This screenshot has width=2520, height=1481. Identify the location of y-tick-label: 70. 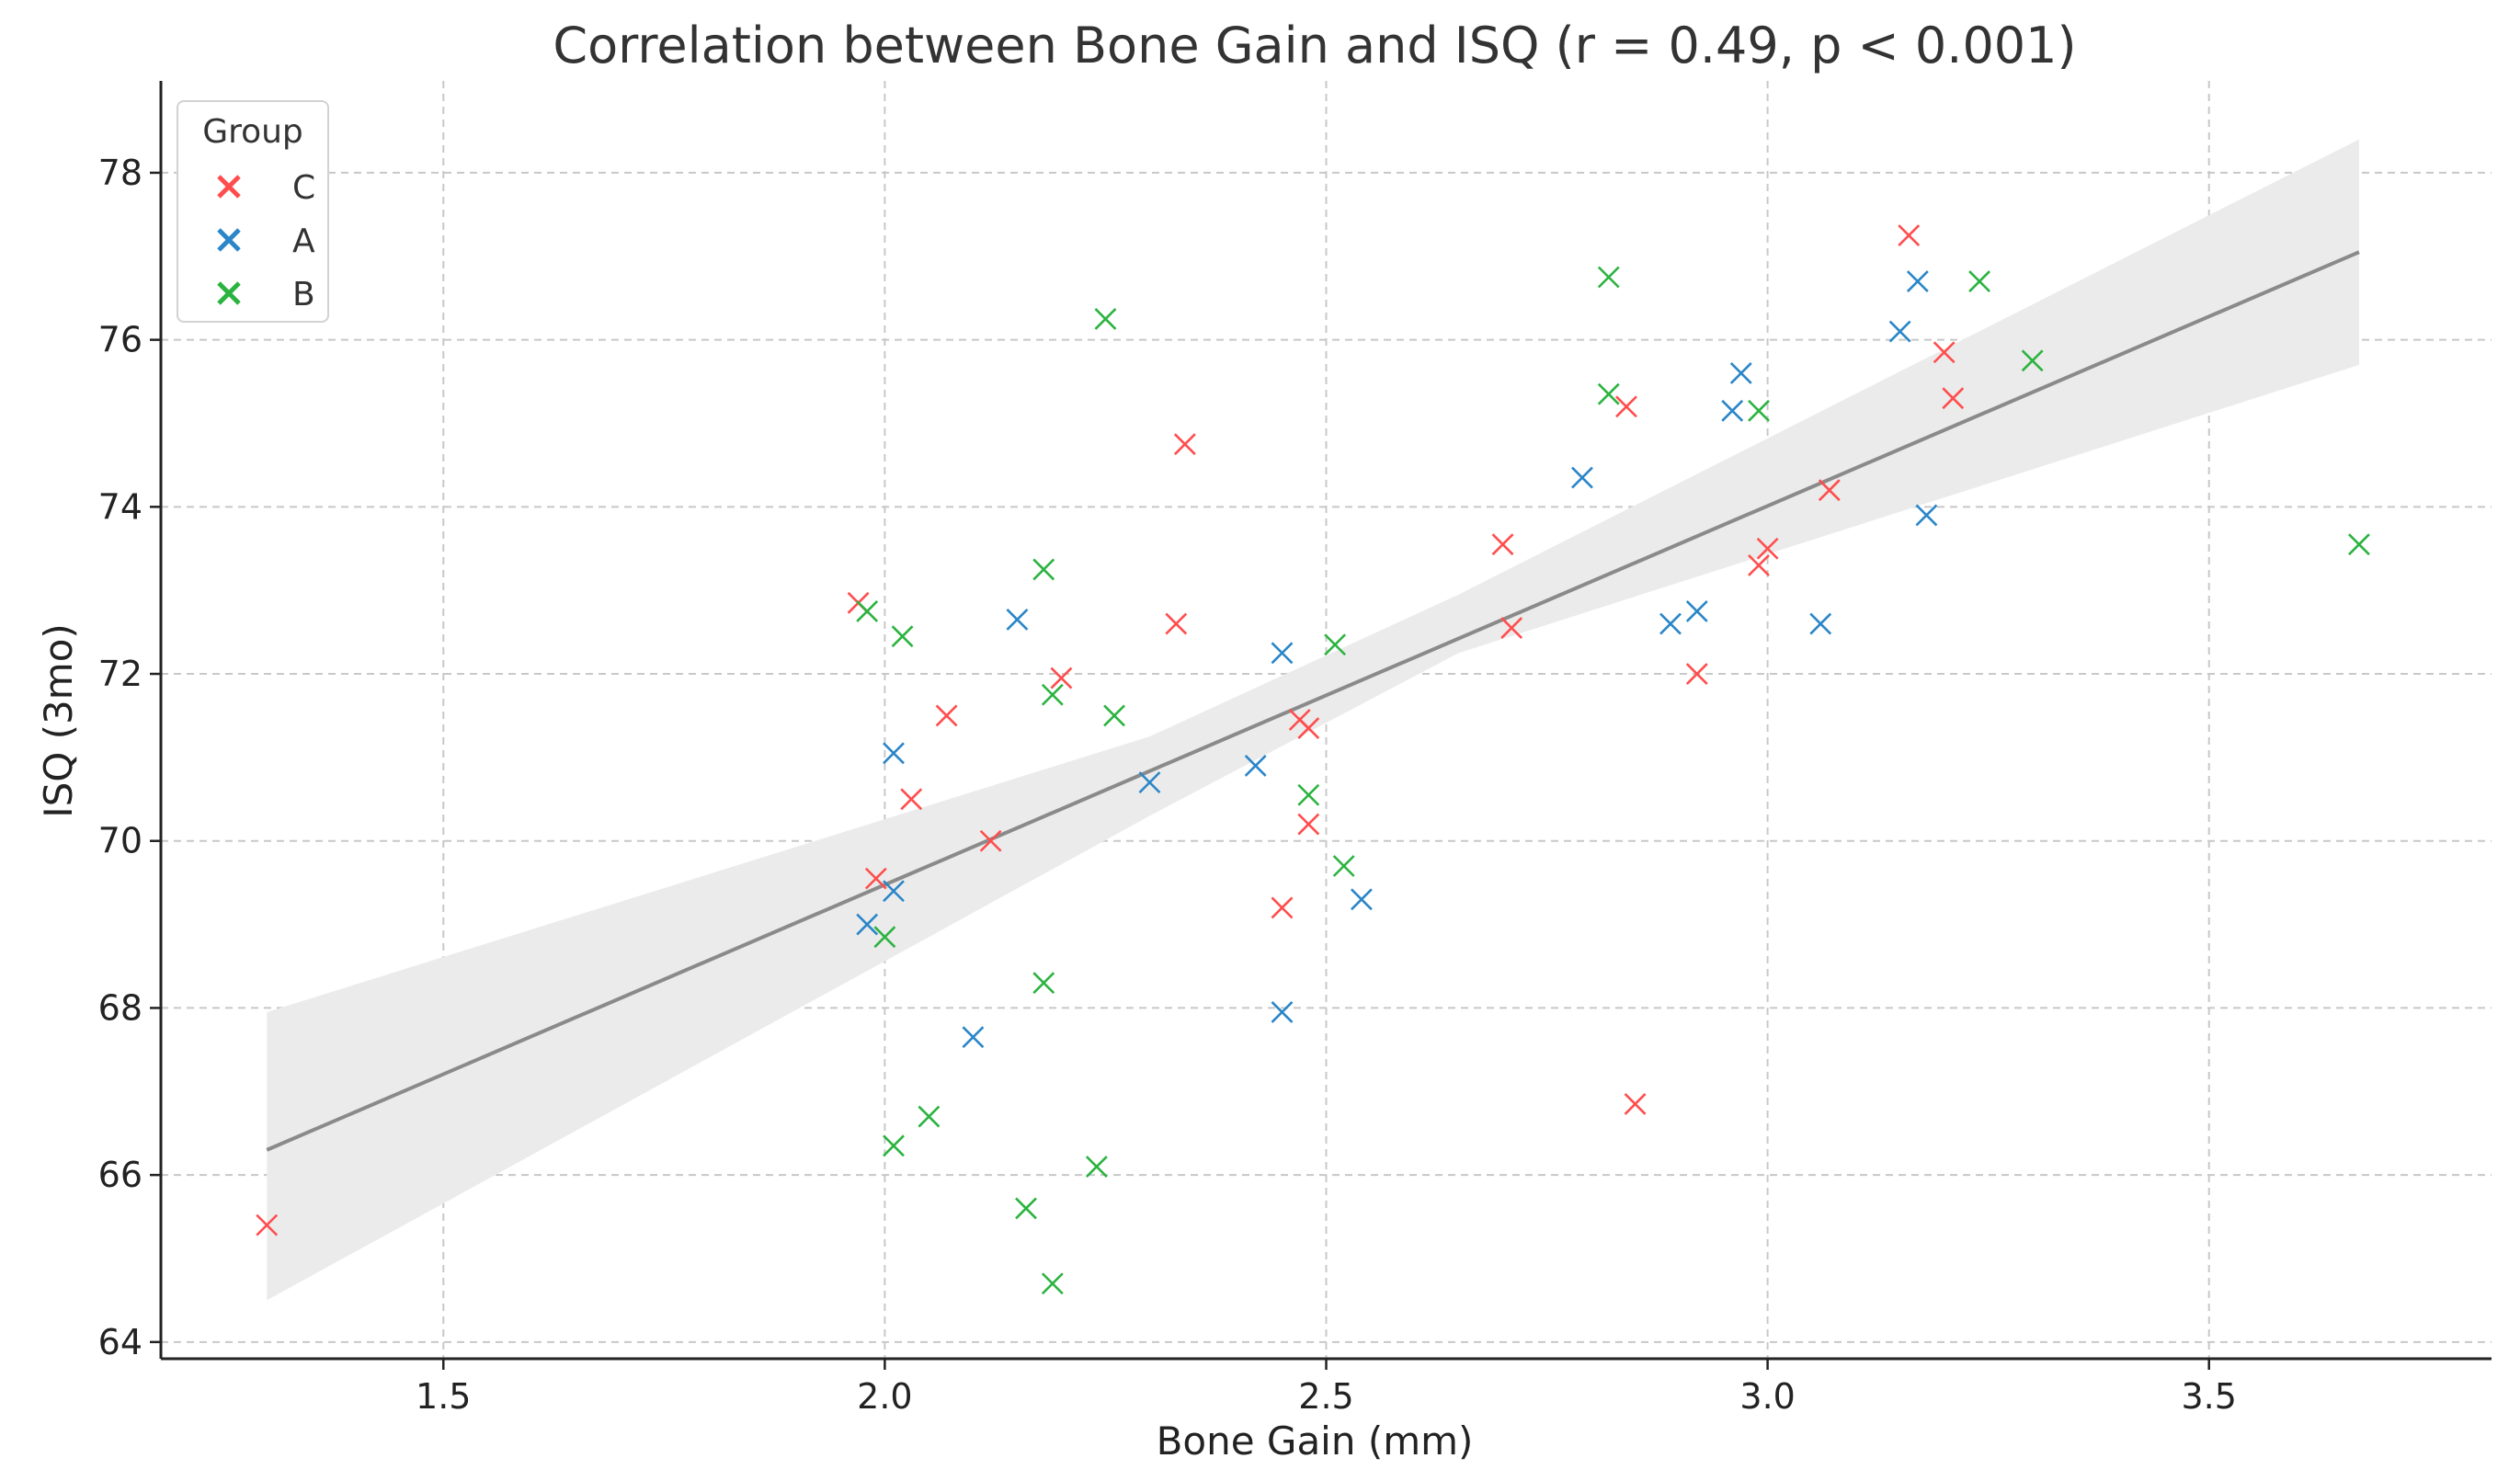
(120, 841).